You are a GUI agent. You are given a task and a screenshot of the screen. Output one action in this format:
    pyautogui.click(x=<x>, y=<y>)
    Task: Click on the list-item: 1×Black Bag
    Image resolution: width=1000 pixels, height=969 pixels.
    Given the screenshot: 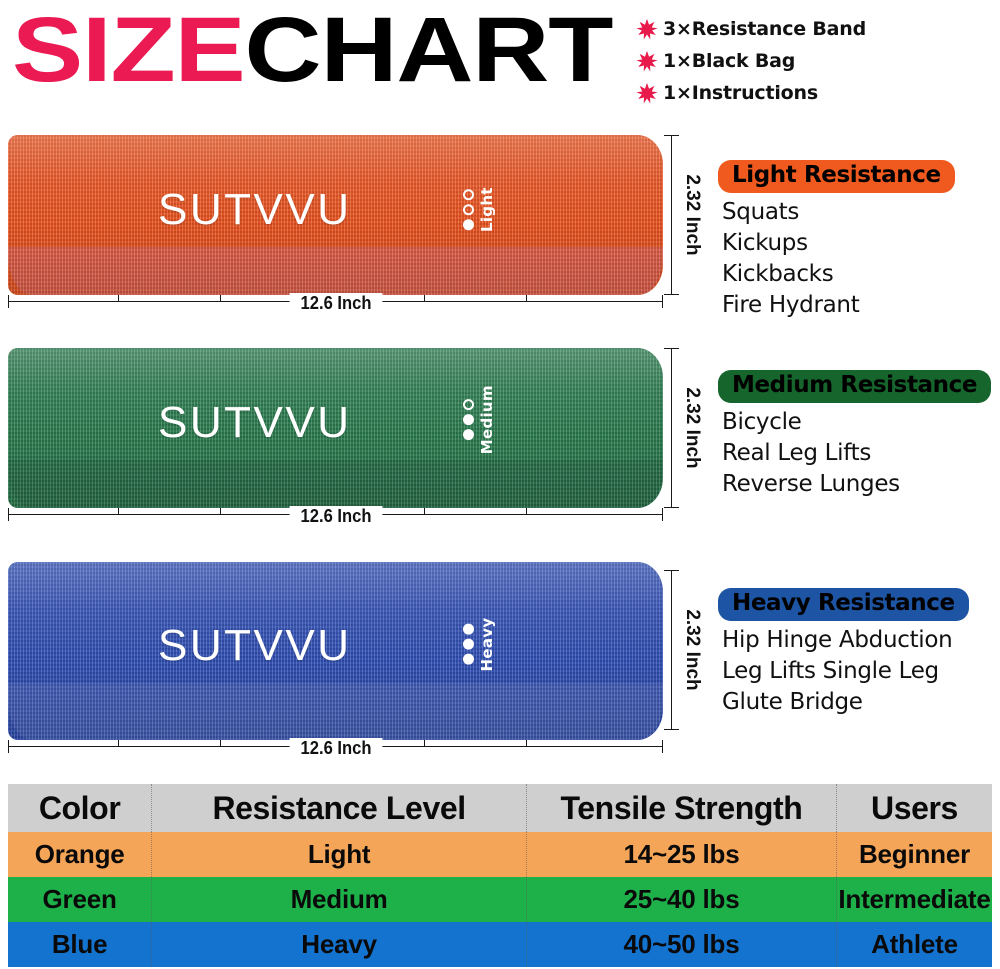 What is the action you would take?
    pyautogui.click(x=816, y=61)
    